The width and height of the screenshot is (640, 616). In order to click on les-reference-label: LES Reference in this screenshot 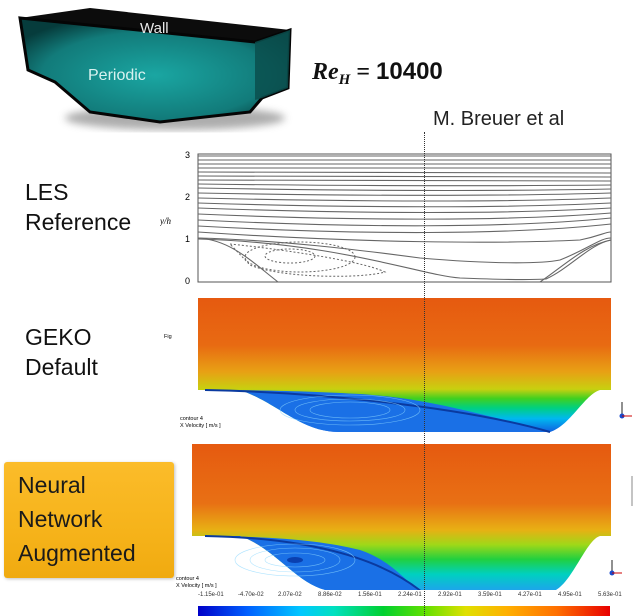, I will do `click(78, 207)`.